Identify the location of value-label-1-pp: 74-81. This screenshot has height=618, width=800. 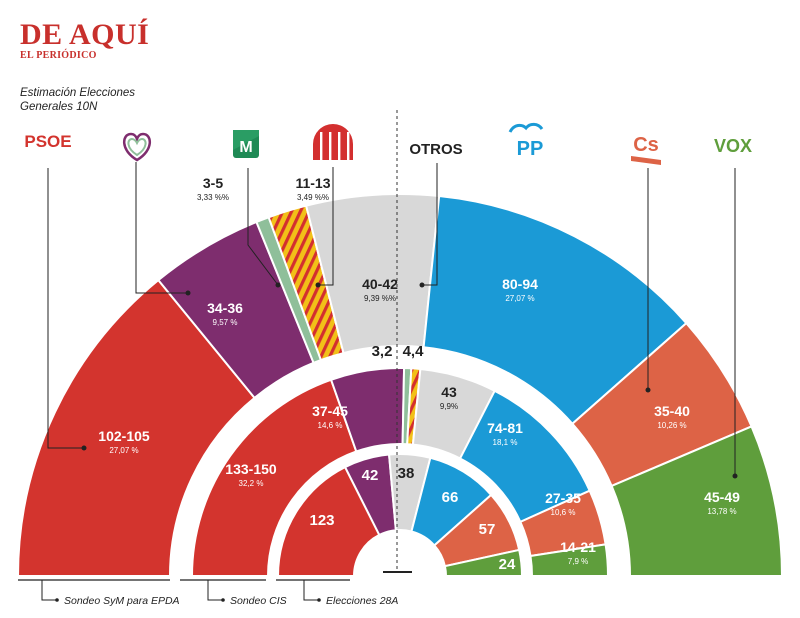
(505, 428).